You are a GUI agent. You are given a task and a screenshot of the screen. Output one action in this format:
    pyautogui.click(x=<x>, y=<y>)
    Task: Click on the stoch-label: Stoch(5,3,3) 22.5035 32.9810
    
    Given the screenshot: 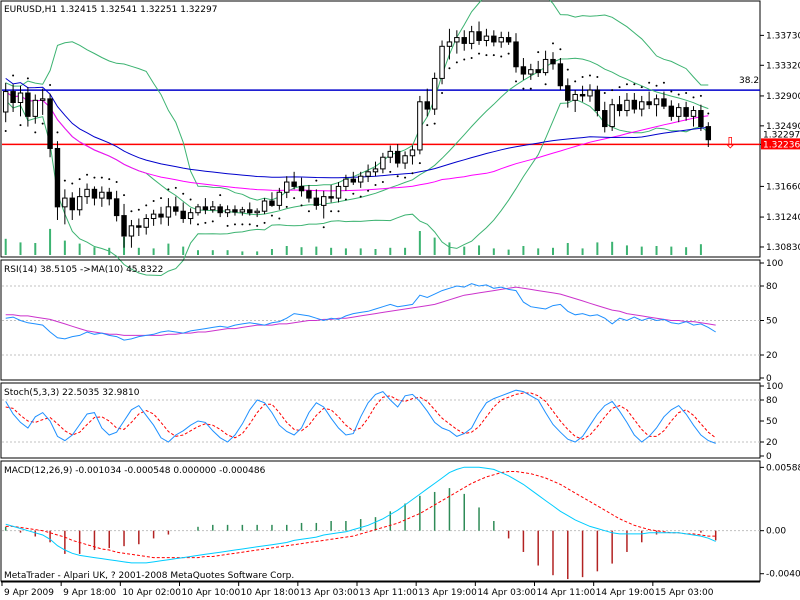 What is the action you would take?
    pyautogui.click(x=72, y=393)
    